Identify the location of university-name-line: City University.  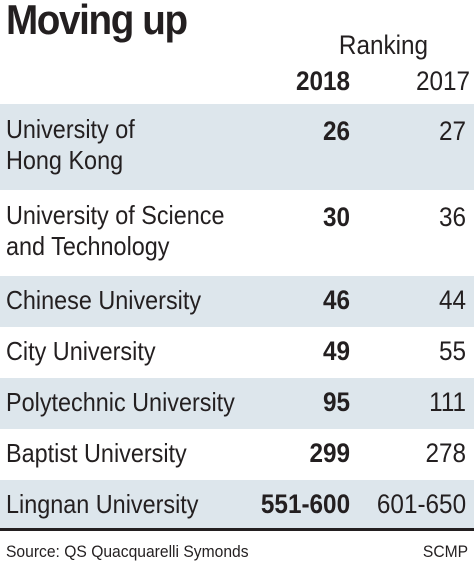
(81, 351).